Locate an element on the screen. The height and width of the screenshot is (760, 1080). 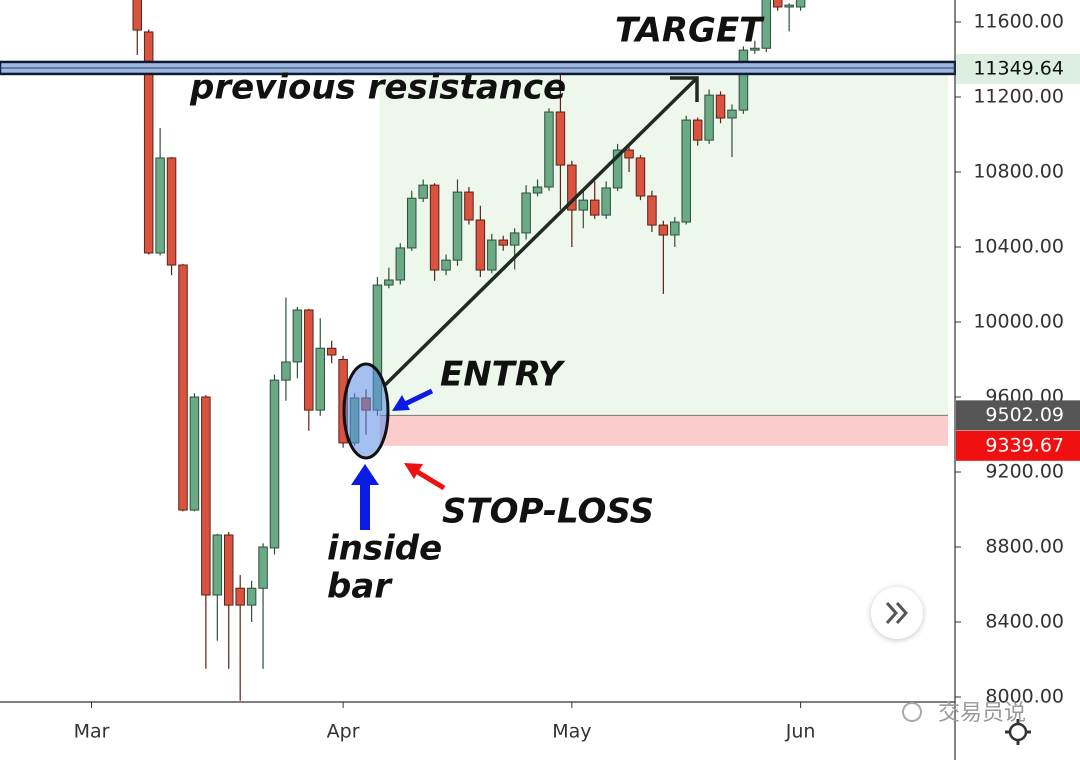
watermark-icon is located at coordinates (912, 712).